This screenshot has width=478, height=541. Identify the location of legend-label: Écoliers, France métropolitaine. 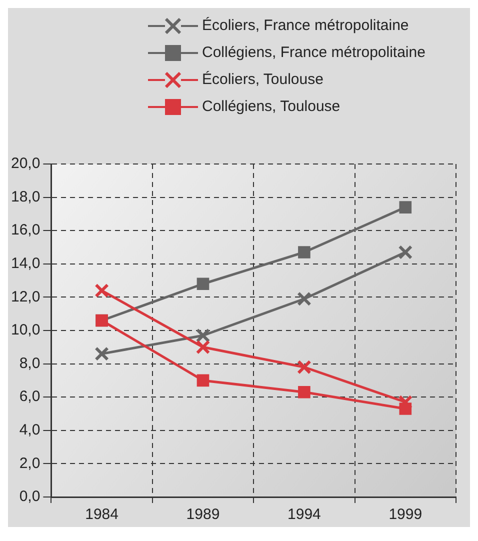
(305, 25).